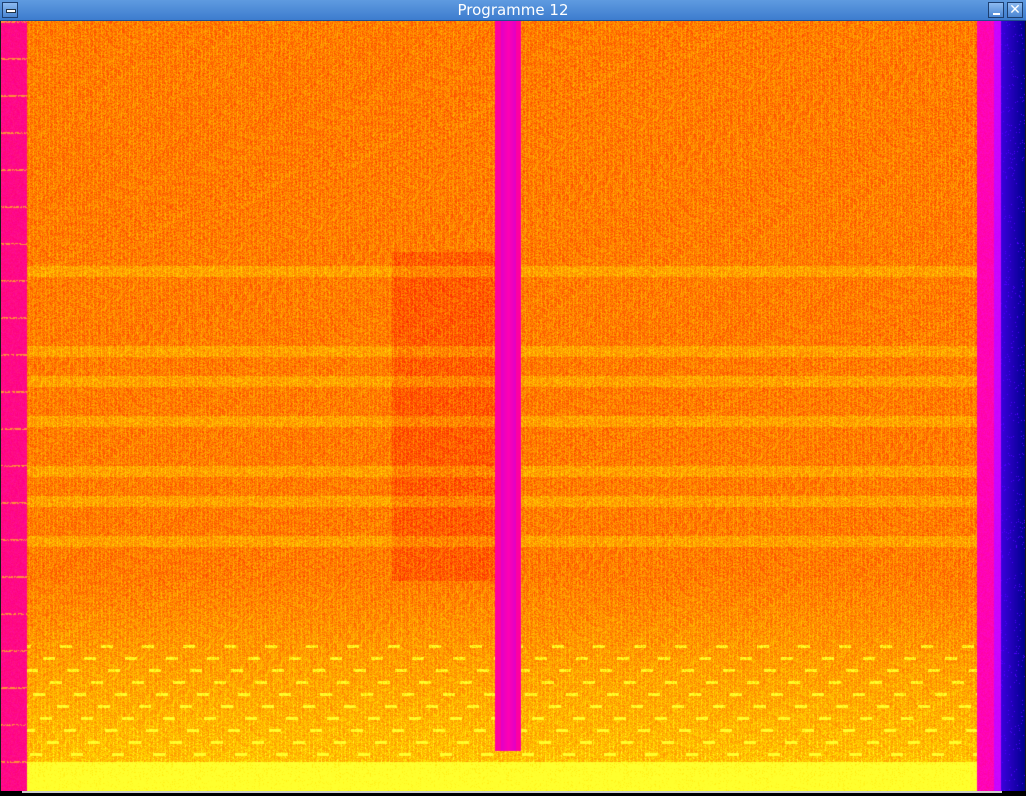 The width and height of the screenshot is (1026, 796). I want to click on title-bar: Programme 12 ✕, so click(513, 10).